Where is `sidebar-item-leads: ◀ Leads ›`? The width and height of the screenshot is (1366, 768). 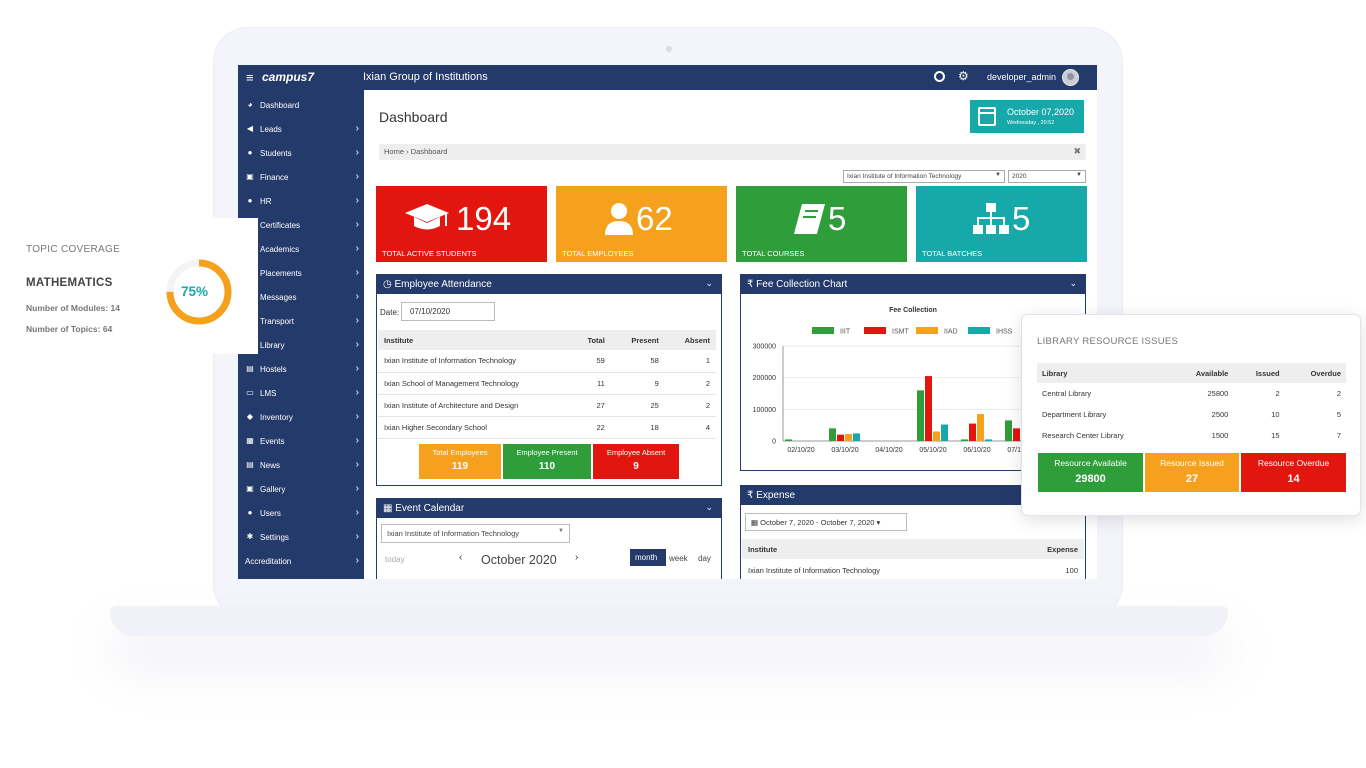
sidebar-item-leads: ◀ Leads › is located at coordinates (301, 129).